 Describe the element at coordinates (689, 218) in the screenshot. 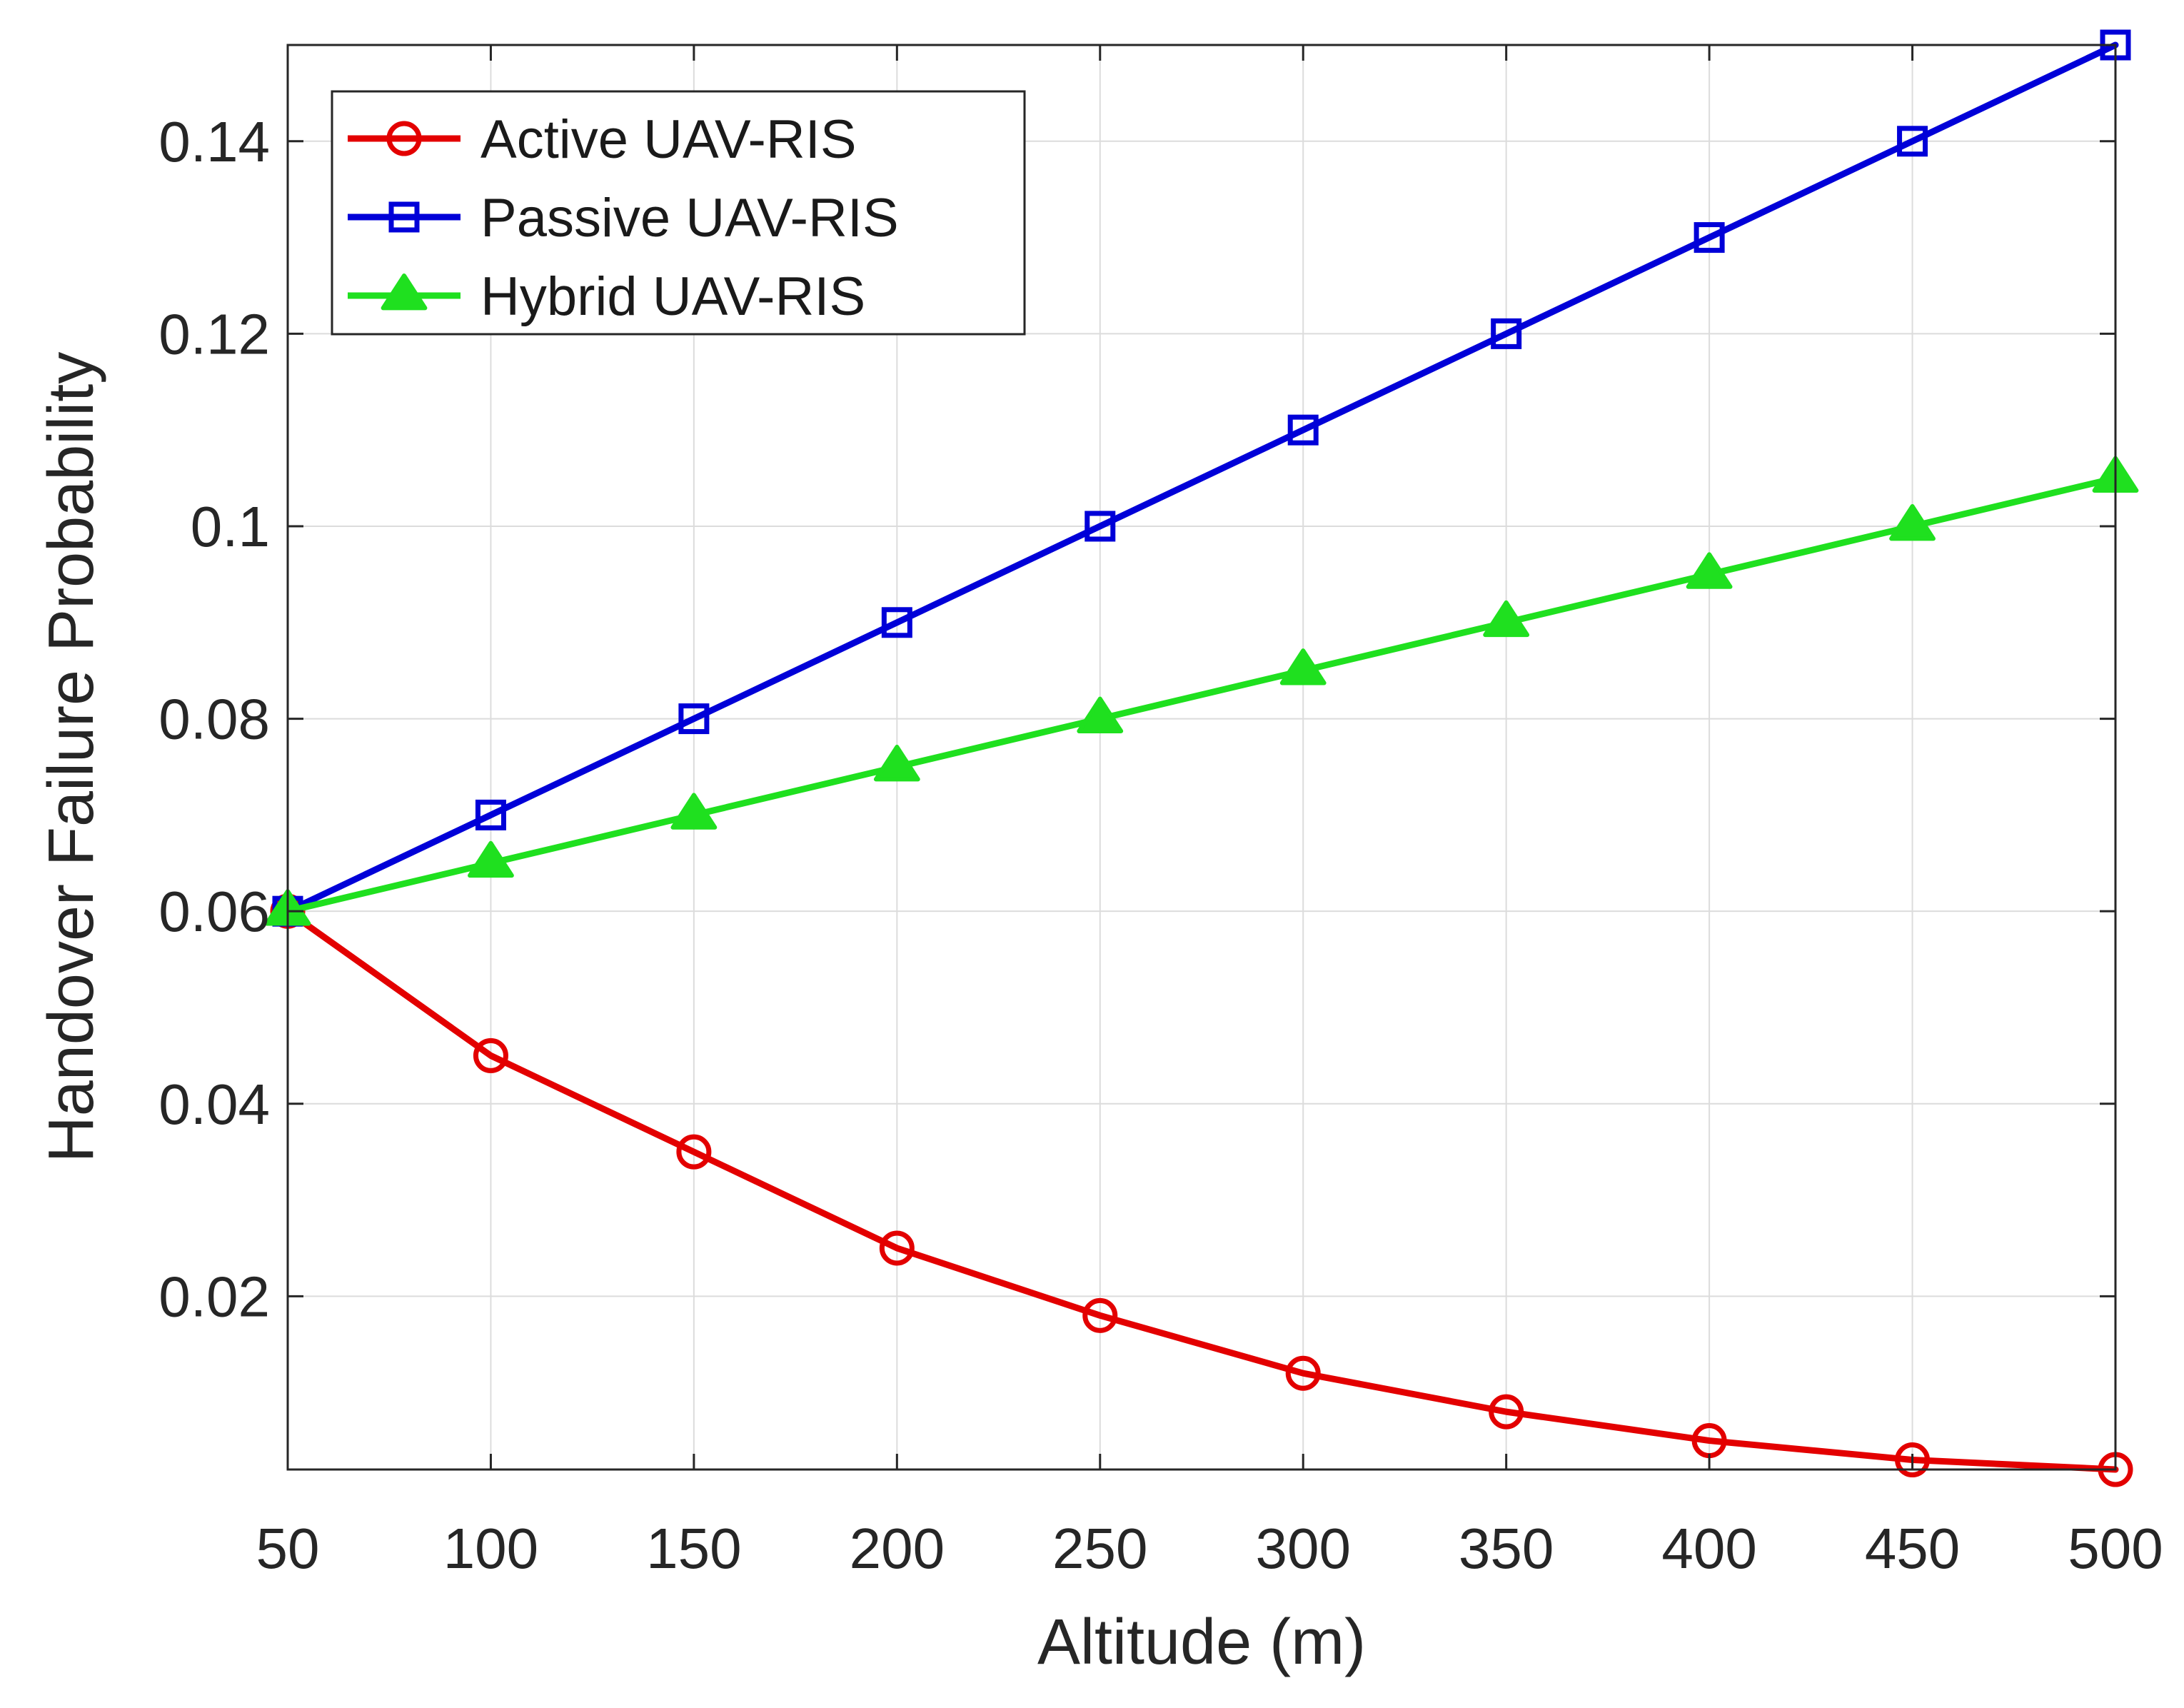

I see `legend-label: Passive UAV-RIS` at that location.